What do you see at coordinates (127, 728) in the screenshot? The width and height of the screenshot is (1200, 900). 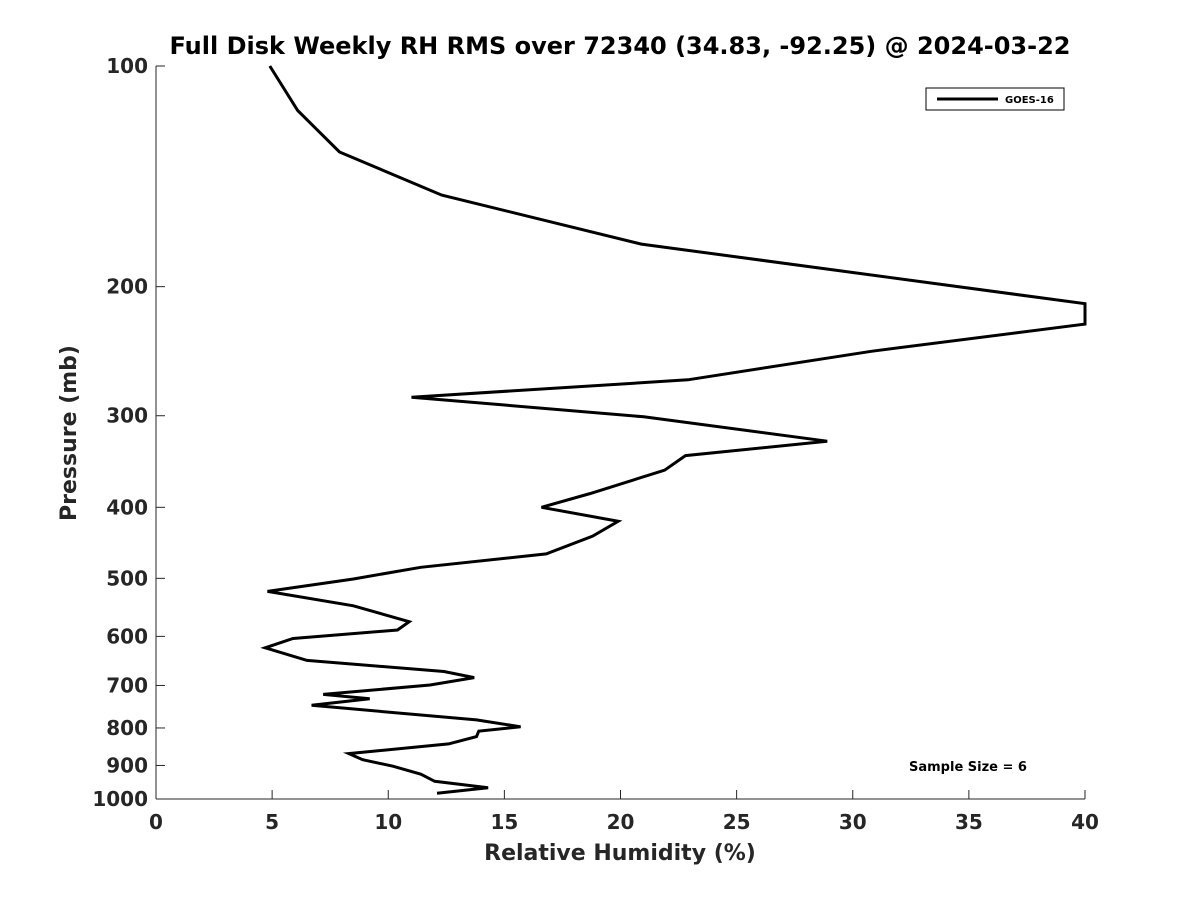 I see `y-tick-label: 800` at bounding box center [127, 728].